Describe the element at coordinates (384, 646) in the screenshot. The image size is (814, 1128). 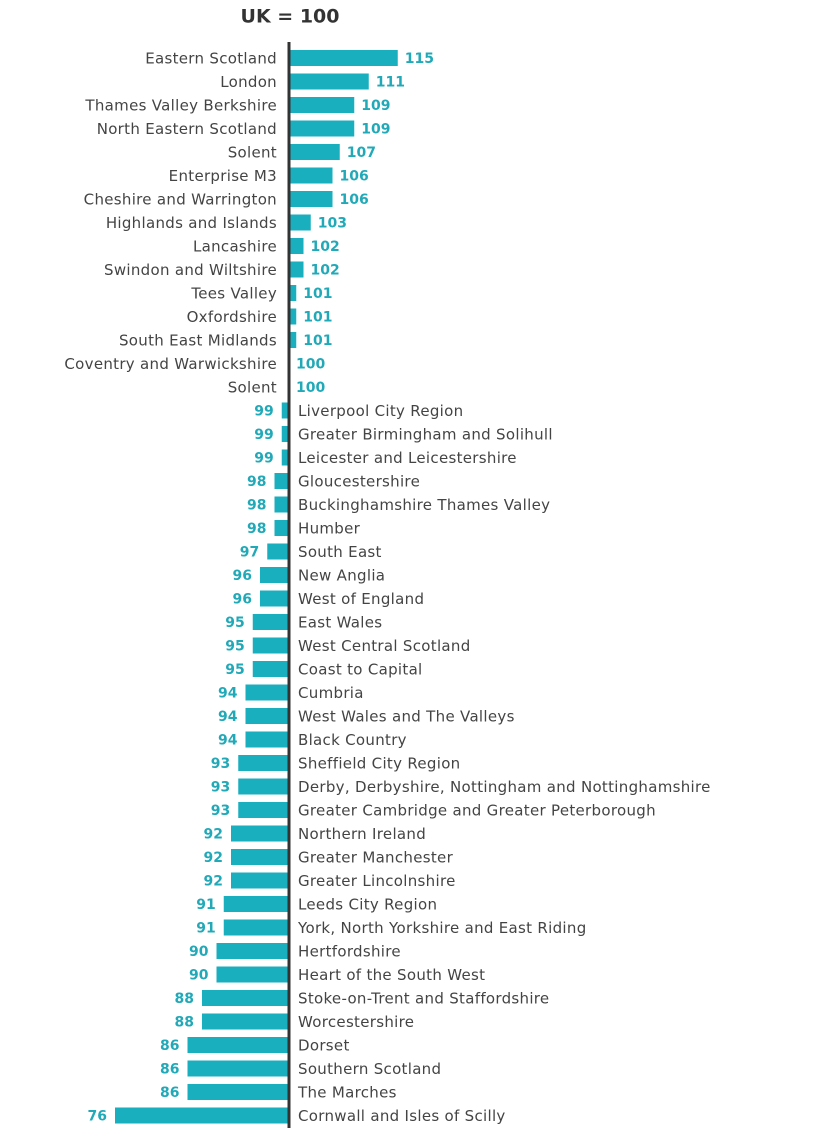
I see `category-label: West Central Scotland` at that location.